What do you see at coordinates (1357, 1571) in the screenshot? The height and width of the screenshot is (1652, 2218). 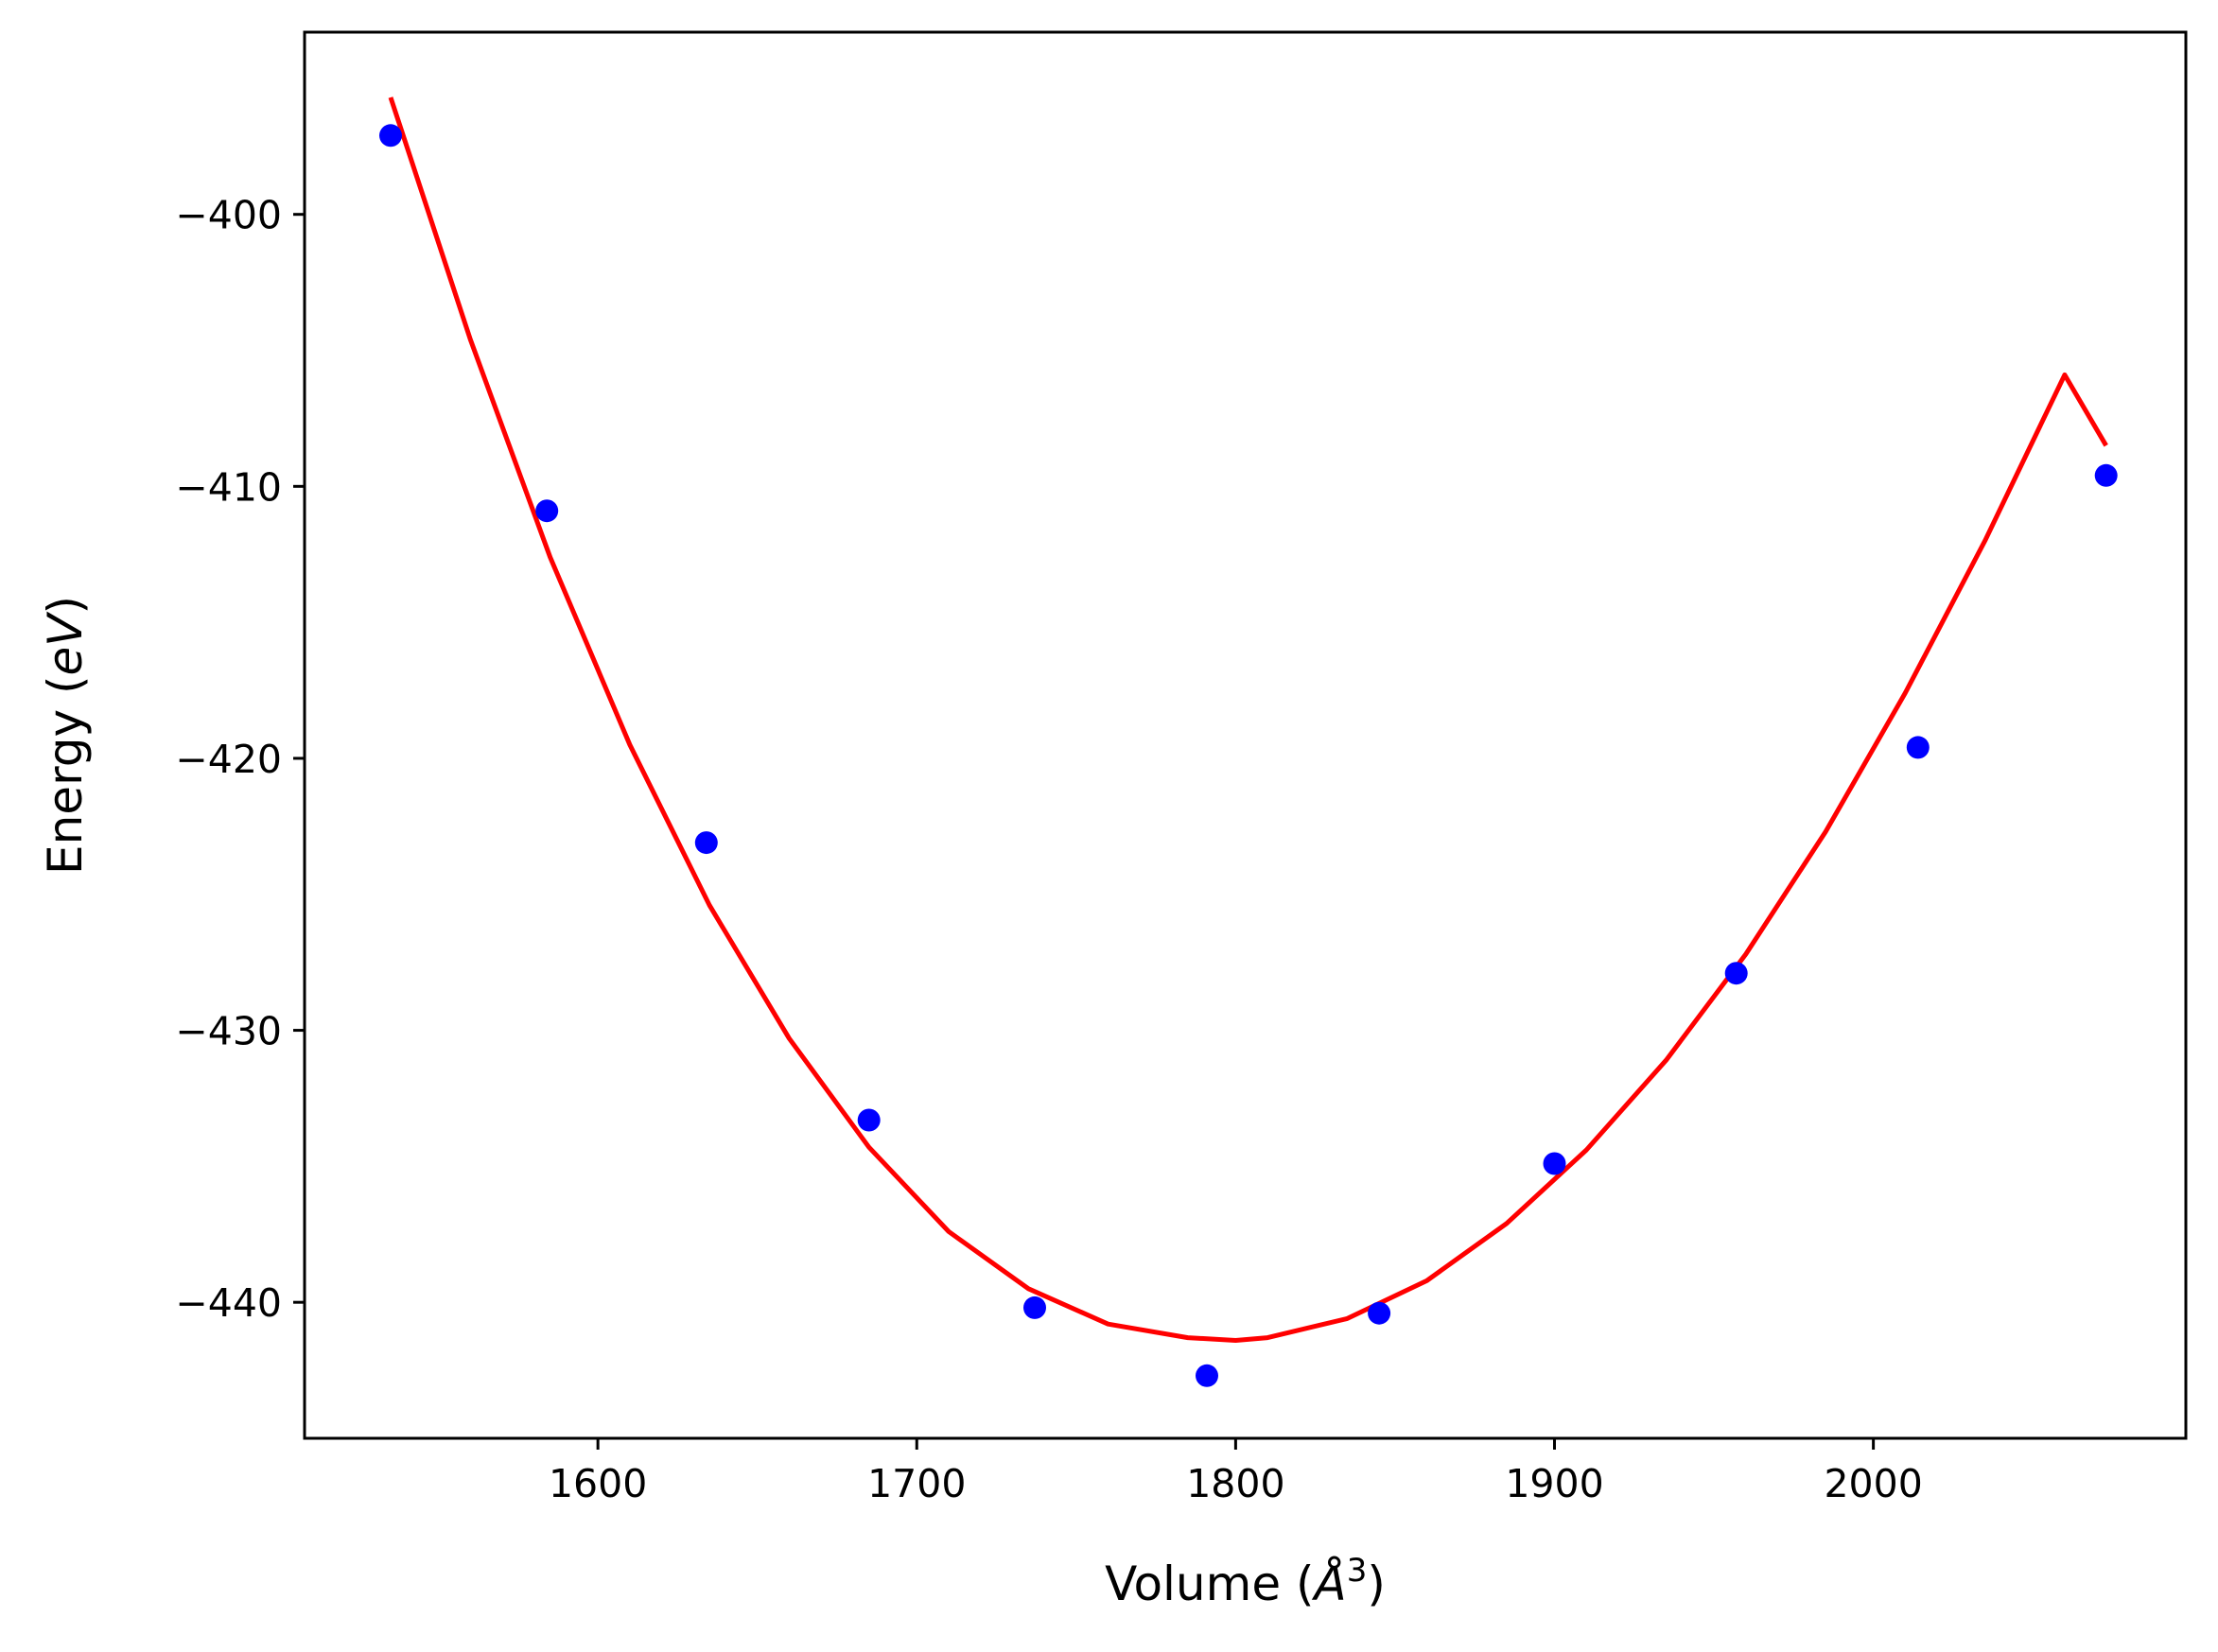 I see `x-axis-title-exponent: 3` at bounding box center [1357, 1571].